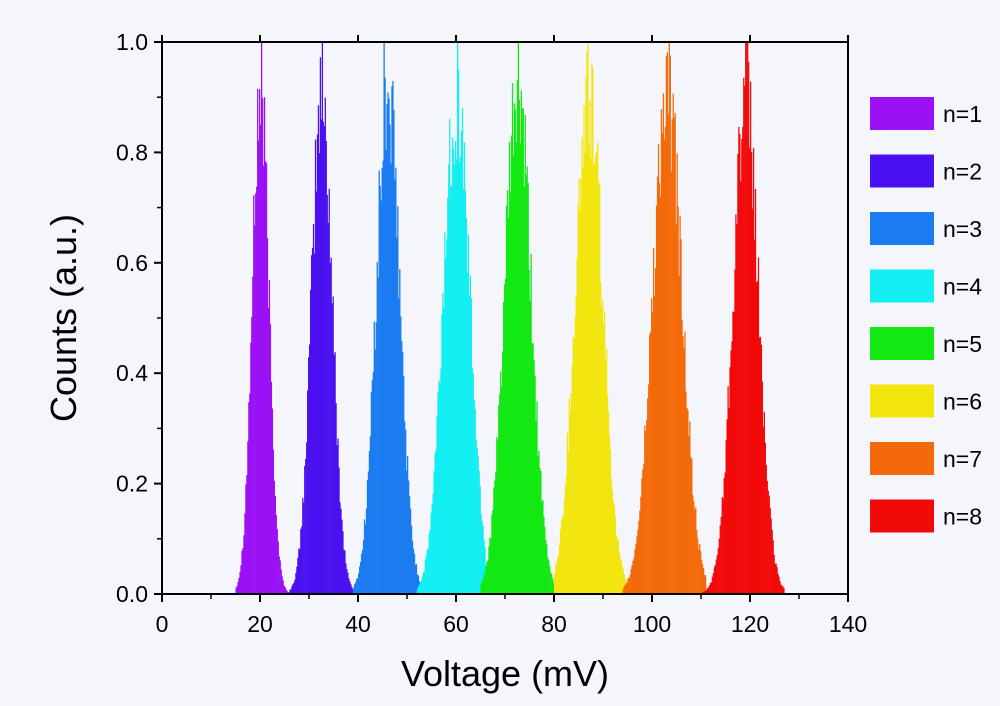 This screenshot has height=706, width=1000. Describe the element at coordinates (132, 594) in the screenshot. I see `y-tick-label: 0.0` at that location.